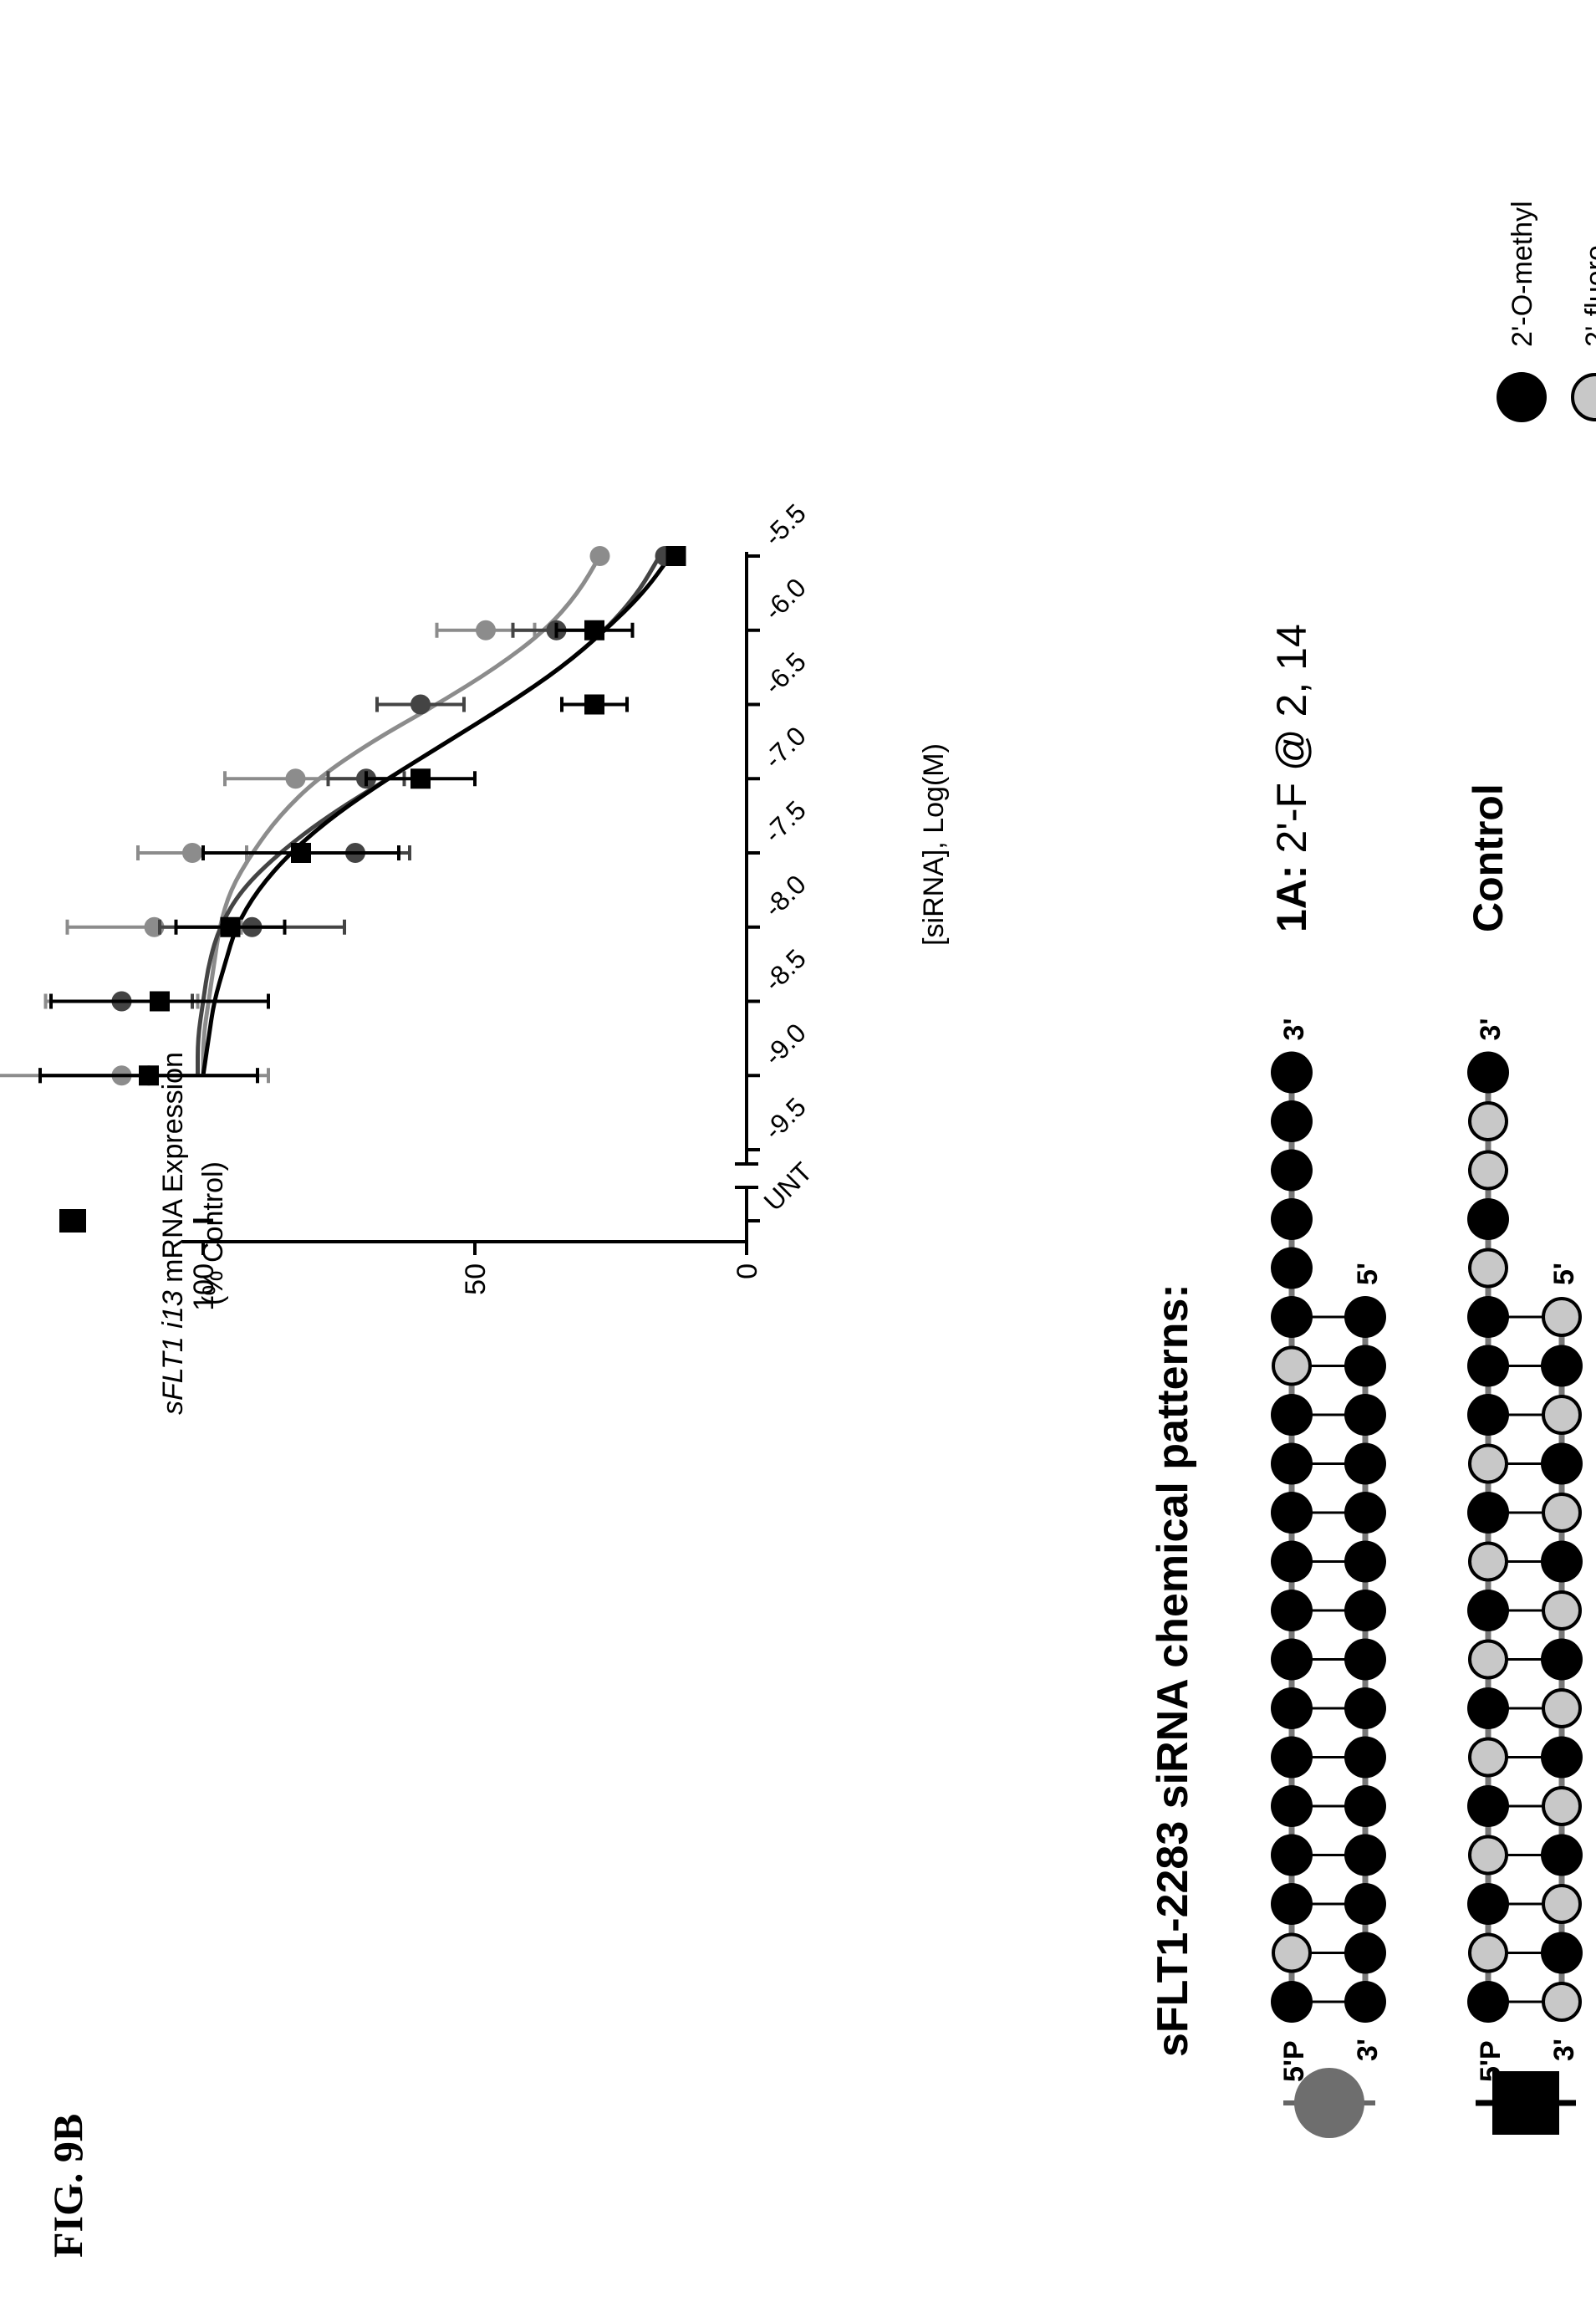 This screenshot has width=1596, height=2312. I want to click on x-tick-label: -5.5, so click(784, 525).